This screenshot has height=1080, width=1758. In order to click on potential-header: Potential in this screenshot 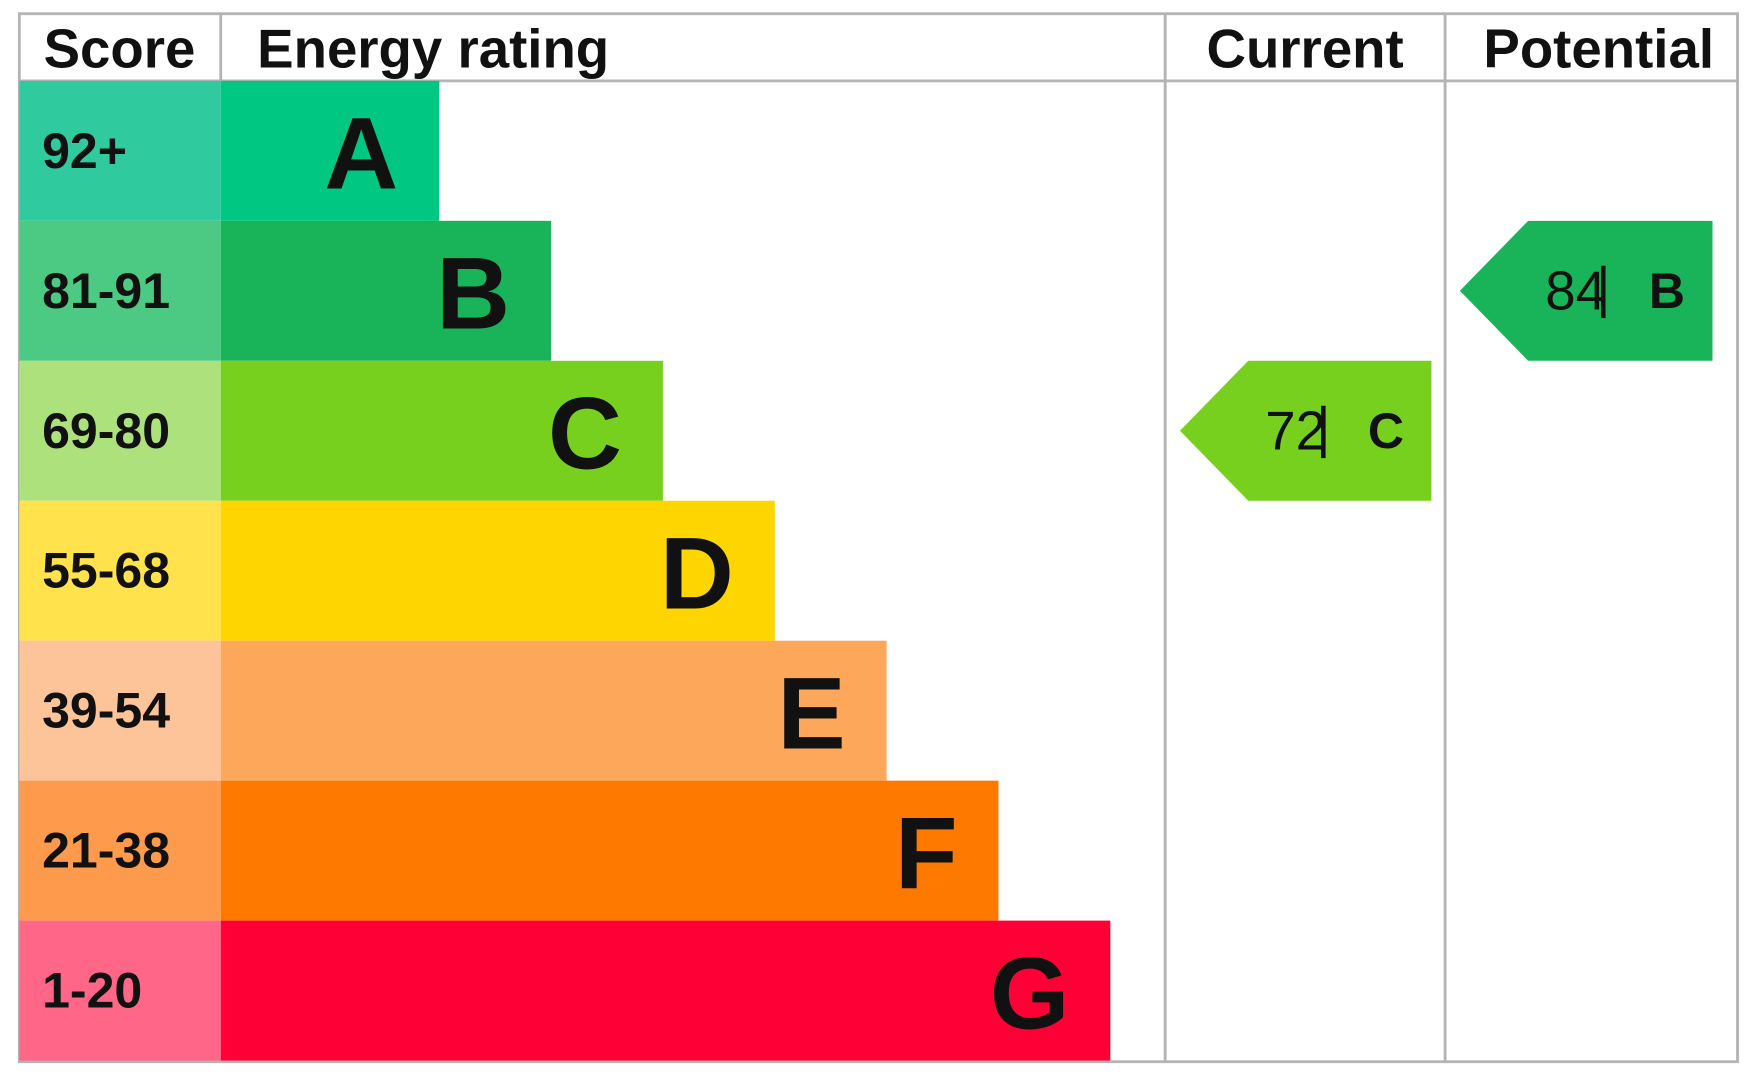, I will do `click(1598, 49)`.